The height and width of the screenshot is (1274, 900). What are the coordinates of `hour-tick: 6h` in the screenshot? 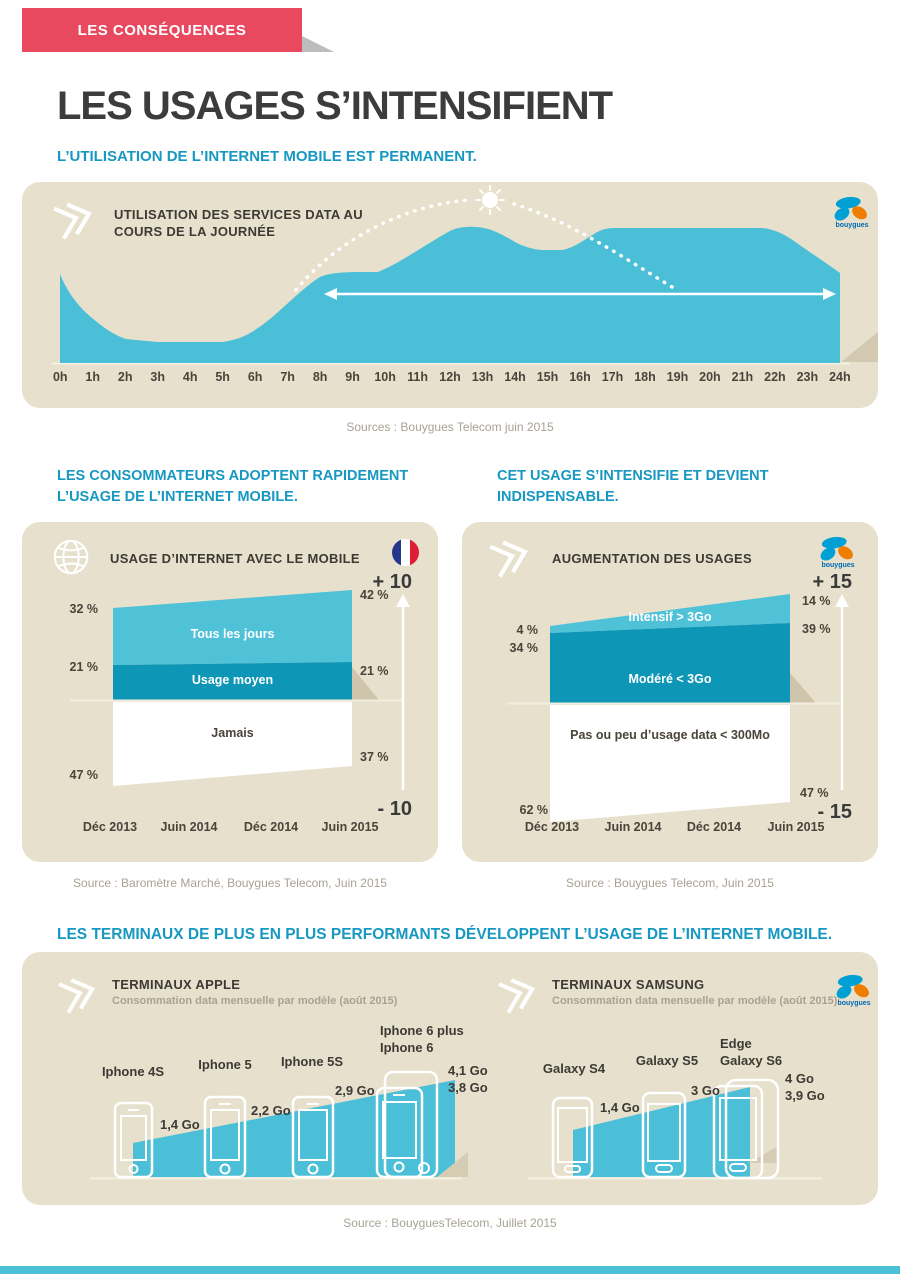 It's located at (255, 377).